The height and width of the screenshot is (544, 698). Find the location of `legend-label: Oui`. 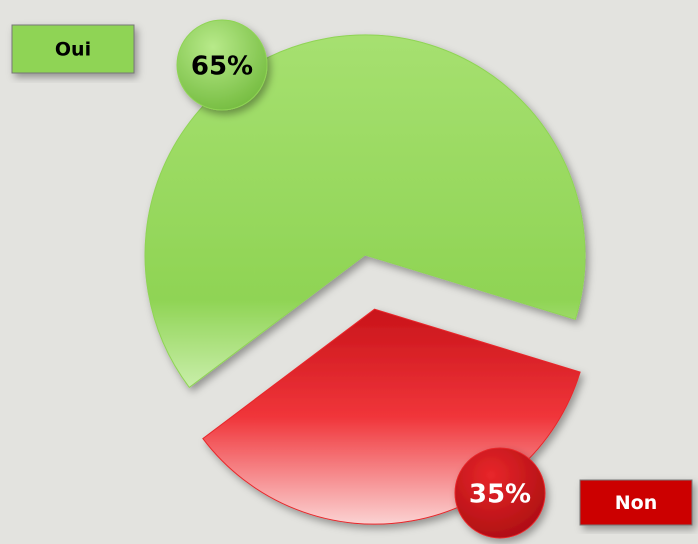

legend-label: Oui is located at coordinates (73, 50).